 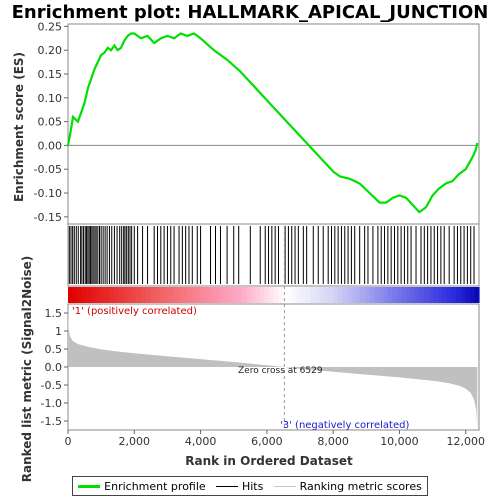 I want to click on metric-y-axis: 1.5 1 0.5 0.0 -0.5 -1.0 -1.5, so click(x=54, y=367).